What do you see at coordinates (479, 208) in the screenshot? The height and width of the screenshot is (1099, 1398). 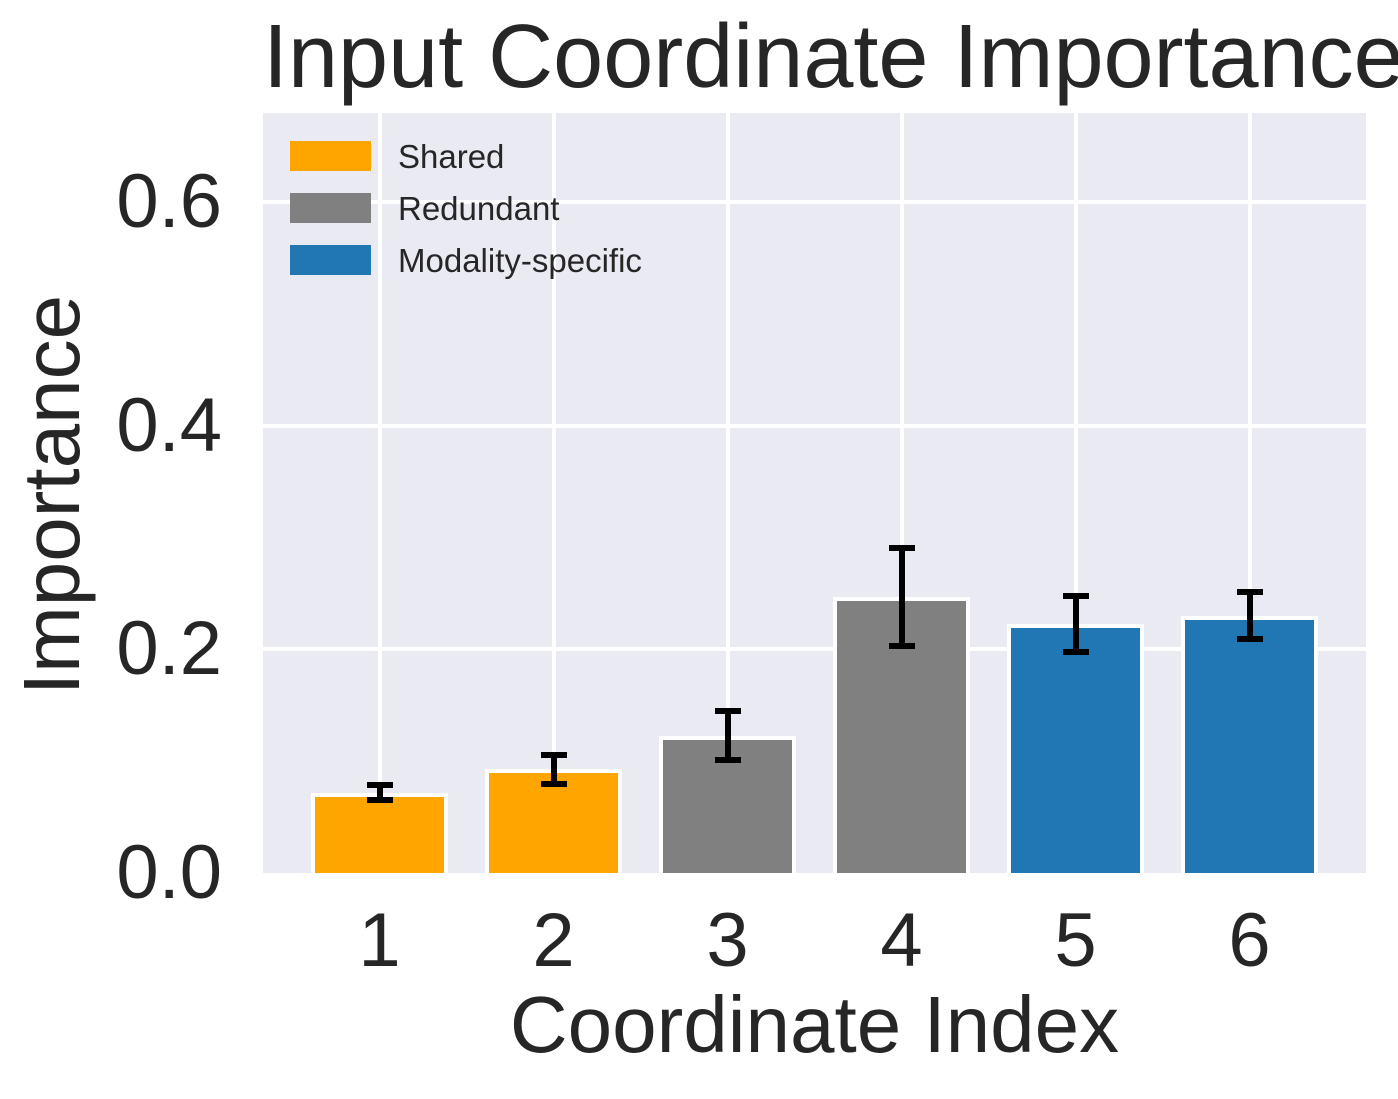 I see `legend-label: Redundant` at bounding box center [479, 208].